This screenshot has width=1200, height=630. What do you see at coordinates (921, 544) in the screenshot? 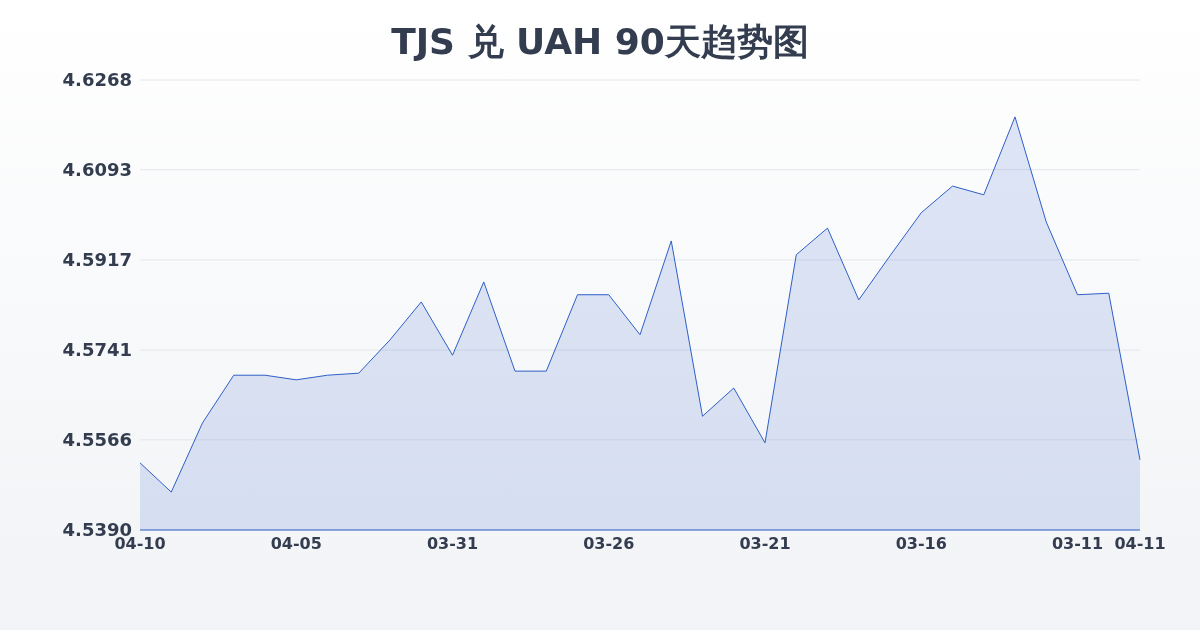
I see `x-tick-label: 03-16` at bounding box center [921, 544].